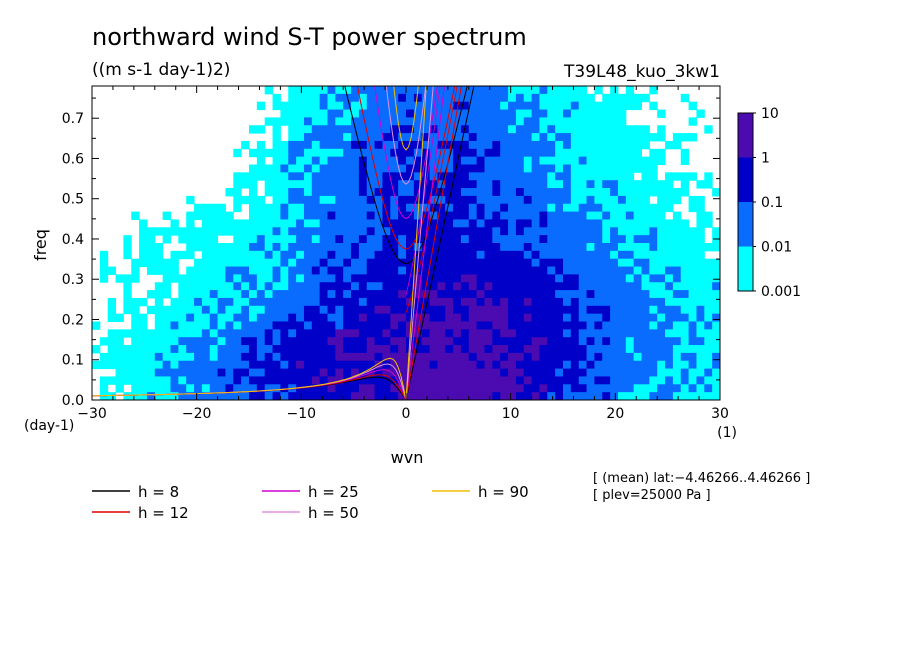  What do you see at coordinates (781, 292) in the screenshot?
I see `colorbar-label: 0.001` at bounding box center [781, 292].